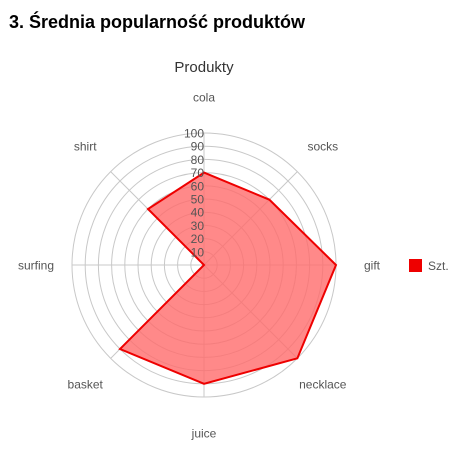  I want to click on tick-label: 90, so click(198, 147).